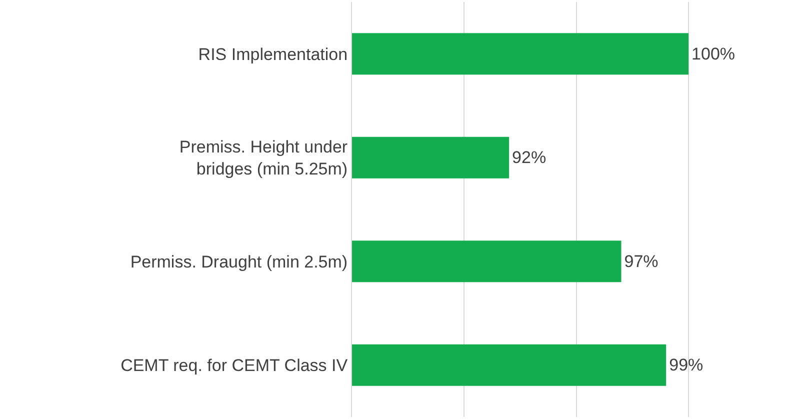 The image size is (794, 419). What do you see at coordinates (641, 261) in the screenshot?
I see `data-label: 97%` at bounding box center [641, 261].